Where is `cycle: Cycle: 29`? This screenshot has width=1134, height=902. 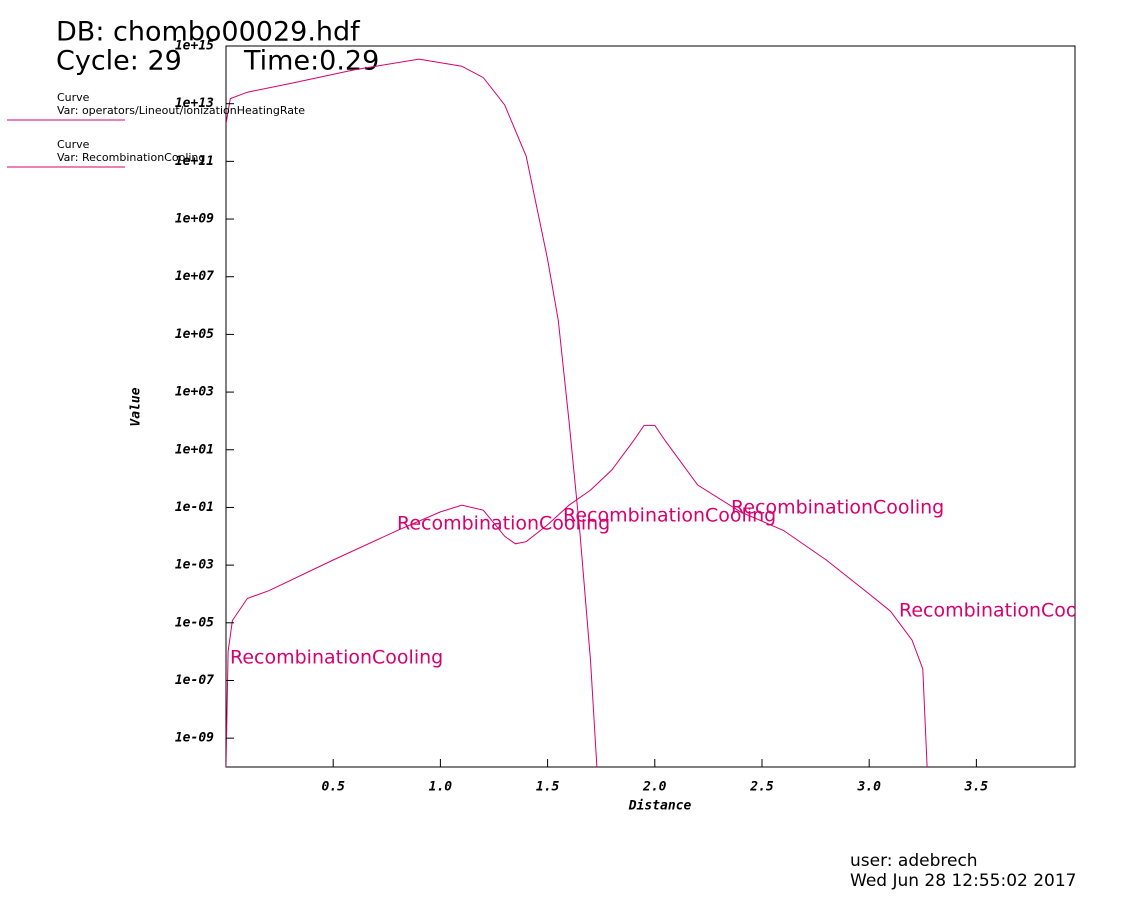
cycle: Cycle: 29 is located at coordinates (119, 61).